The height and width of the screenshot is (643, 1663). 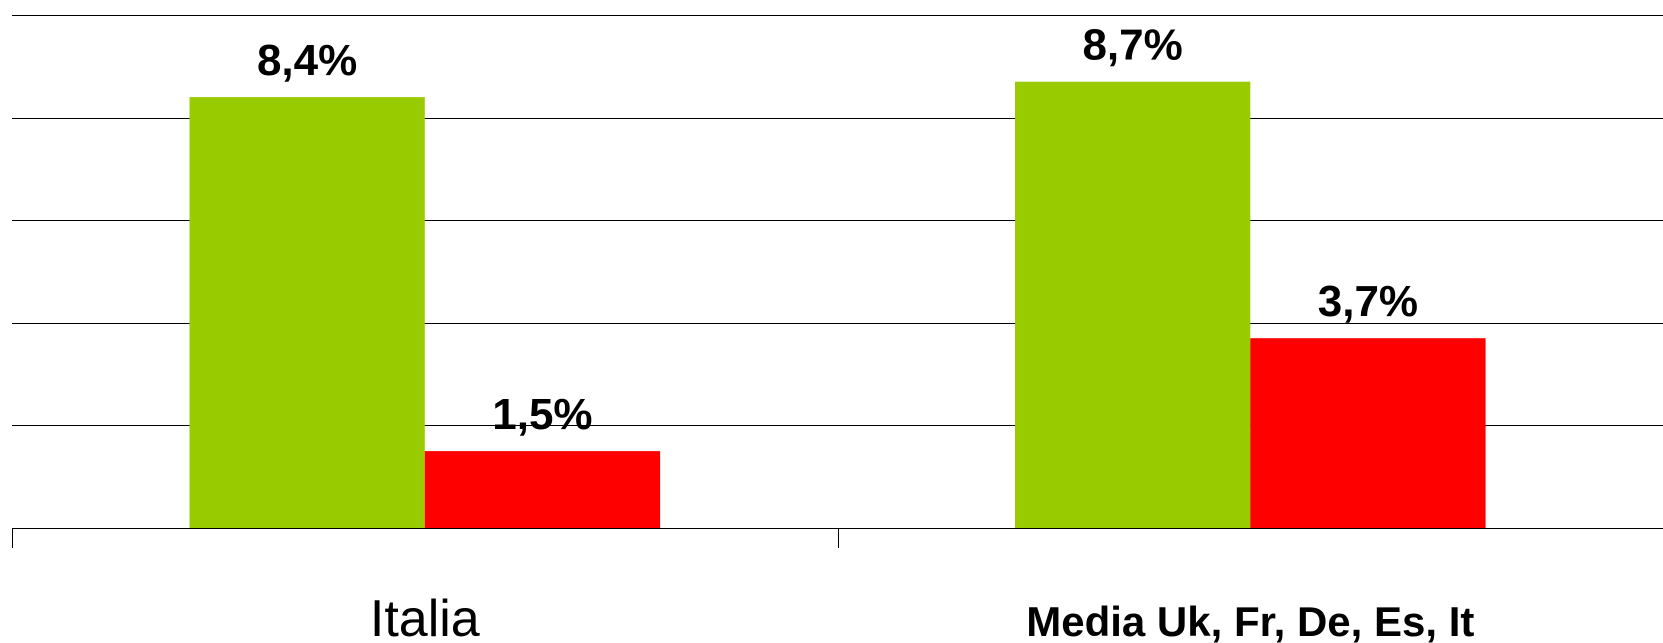 I want to click on category-labels: Italia Media Uk, Fr, De, Es, It, so click(x=922, y=616).